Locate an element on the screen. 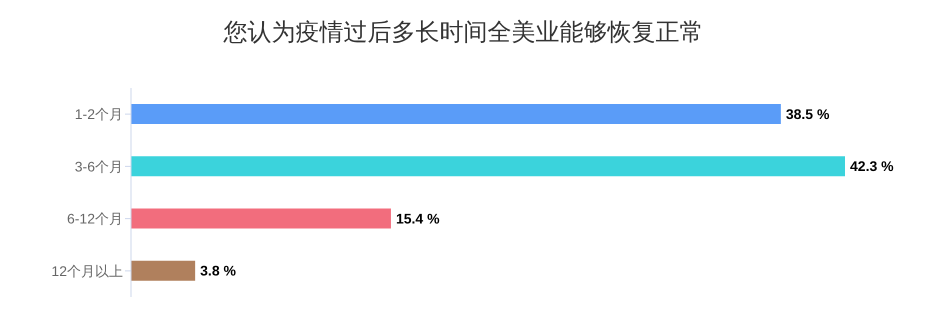  chart-title: 您认为疫情过后多长时间全美业能够恢复正常 is located at coordinates (463, 33).